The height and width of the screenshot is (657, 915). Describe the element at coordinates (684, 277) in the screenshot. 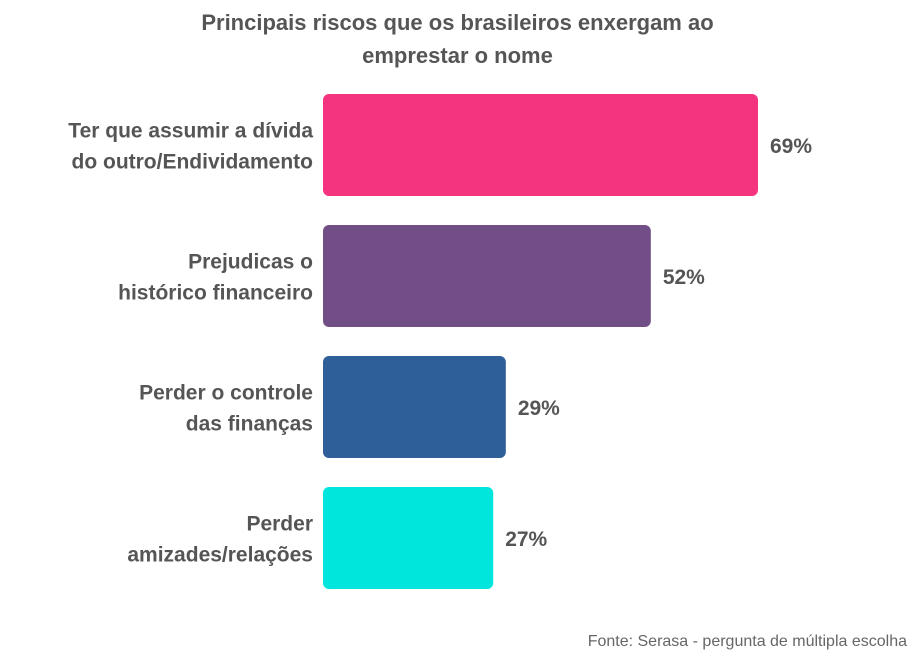

I see `value-label-2: 52%` at that location.